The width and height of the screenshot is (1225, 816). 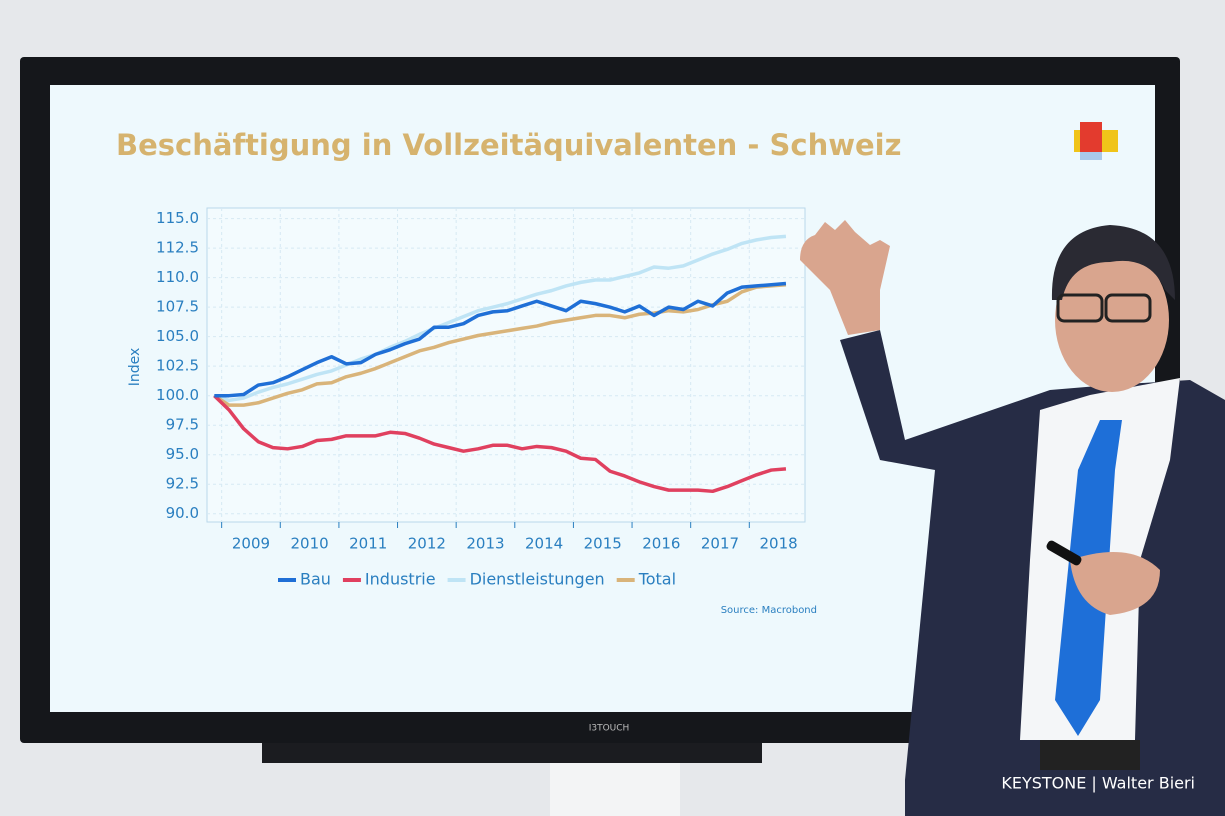 I want to click on glasses-right, so click(x=1128, y=308).